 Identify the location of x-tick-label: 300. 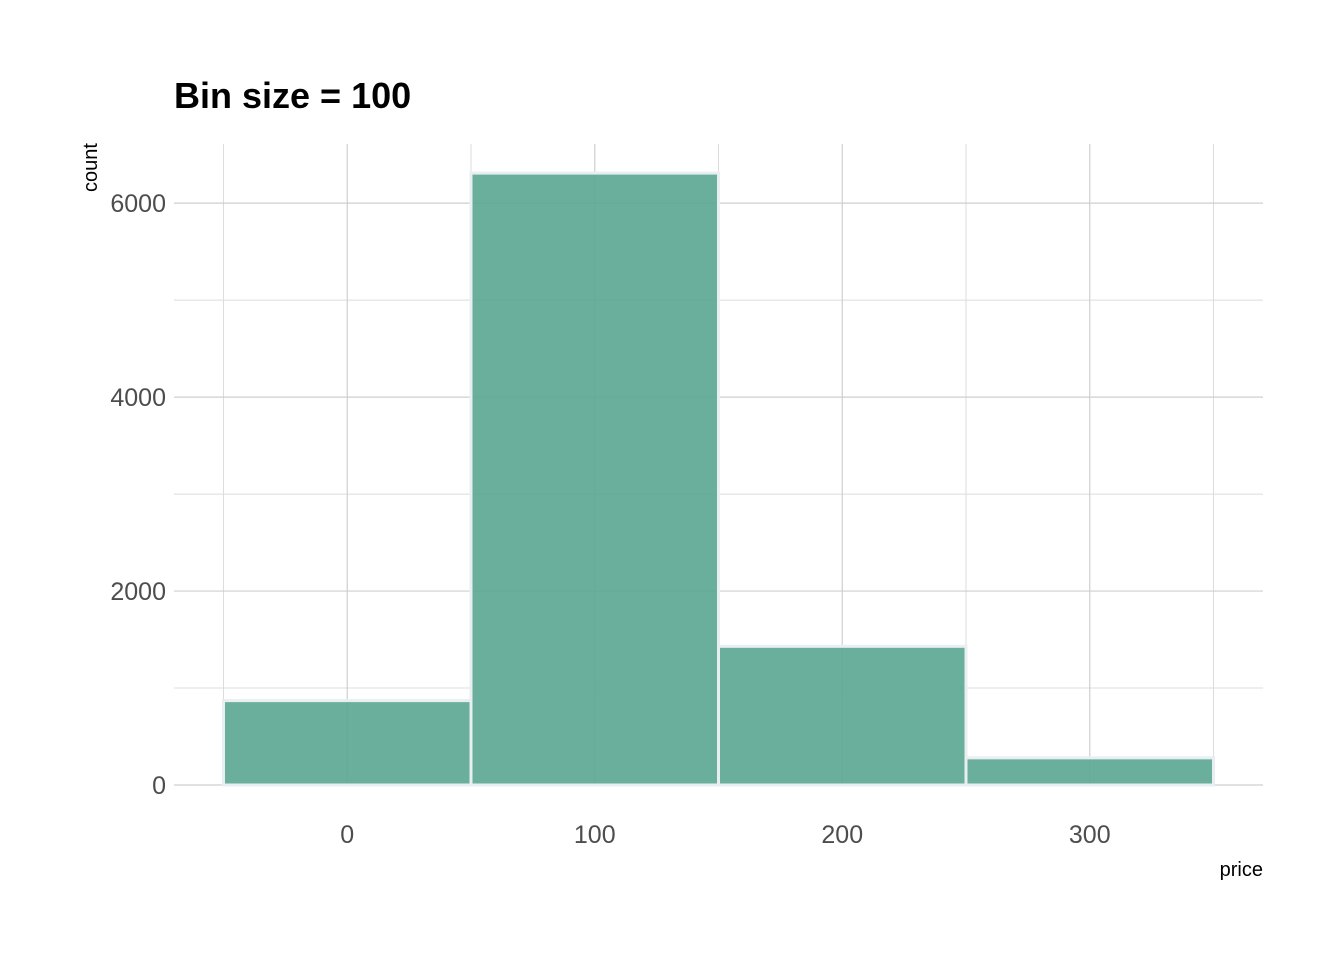
(1090, 835).